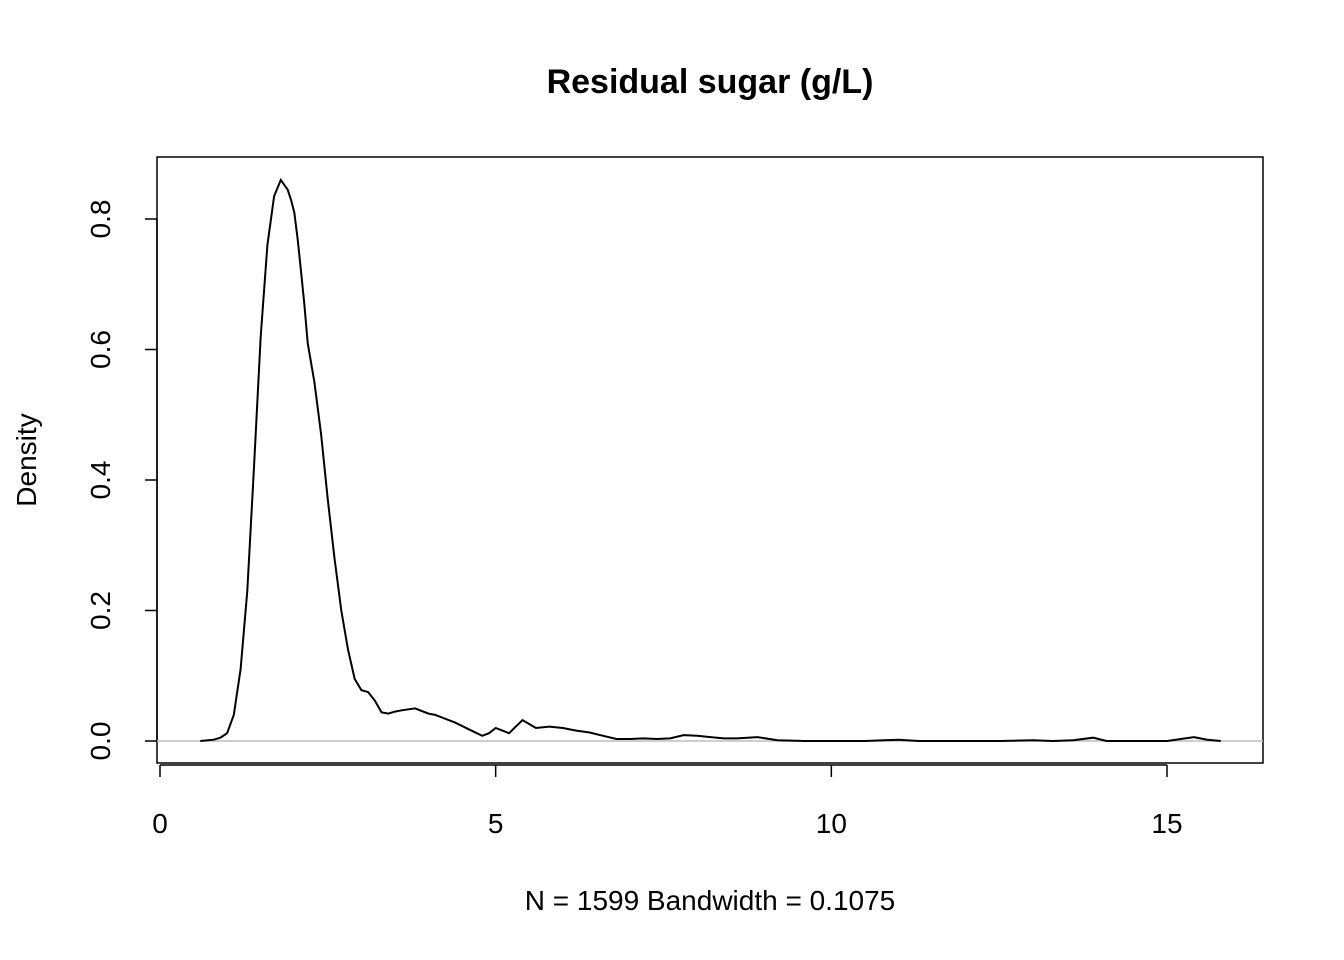  What do you see at coordinates (496, 823) in the screenshot?
I see `x-tick-label: 5` at bounding box center [496, 823].